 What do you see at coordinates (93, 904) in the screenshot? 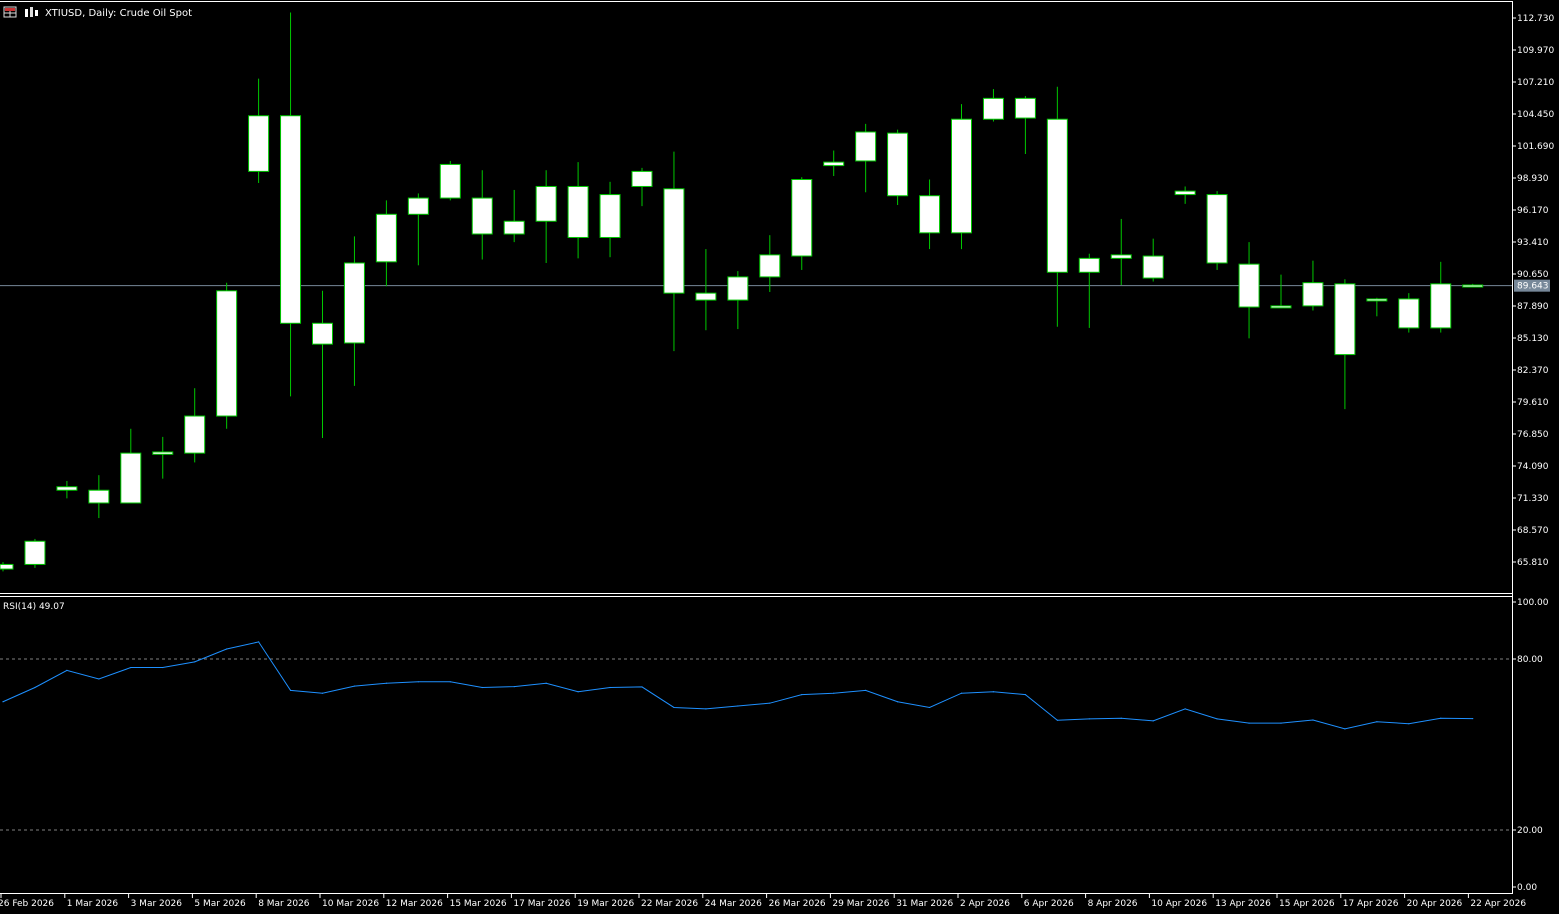
I see `time-tick-label: 1 Mar 2026` at bounding box center [93, 904].